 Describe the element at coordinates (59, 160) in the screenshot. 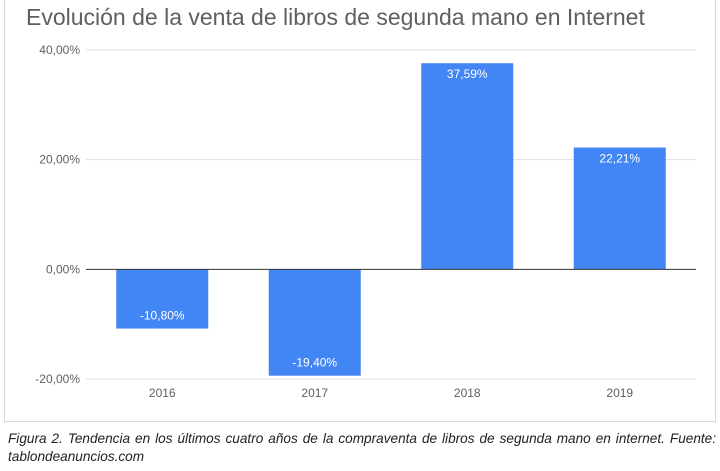

I see `y-tick-label: 20,00%` at that location.